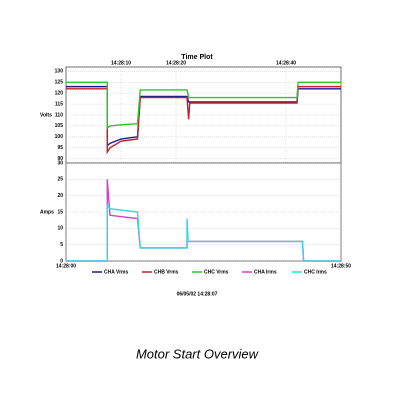 The image size is (400, 402). I want to click on x-tick-label: 14:28:10, so click(121, 63).